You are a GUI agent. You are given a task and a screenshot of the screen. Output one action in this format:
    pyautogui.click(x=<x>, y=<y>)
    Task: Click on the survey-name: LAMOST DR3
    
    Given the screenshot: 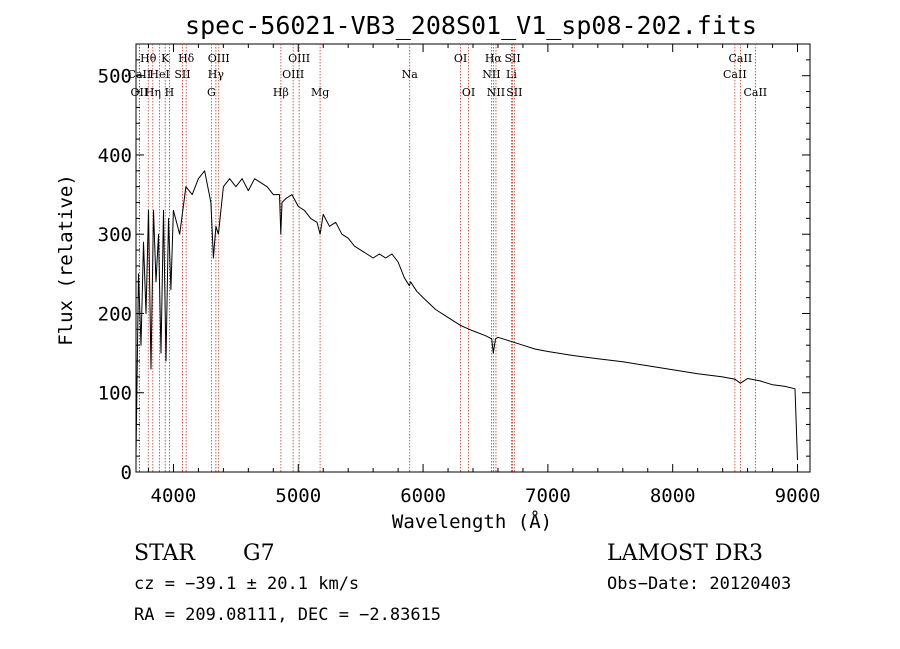 What is the action you would take?
    pyautogui.click(x=685, y=553)
    